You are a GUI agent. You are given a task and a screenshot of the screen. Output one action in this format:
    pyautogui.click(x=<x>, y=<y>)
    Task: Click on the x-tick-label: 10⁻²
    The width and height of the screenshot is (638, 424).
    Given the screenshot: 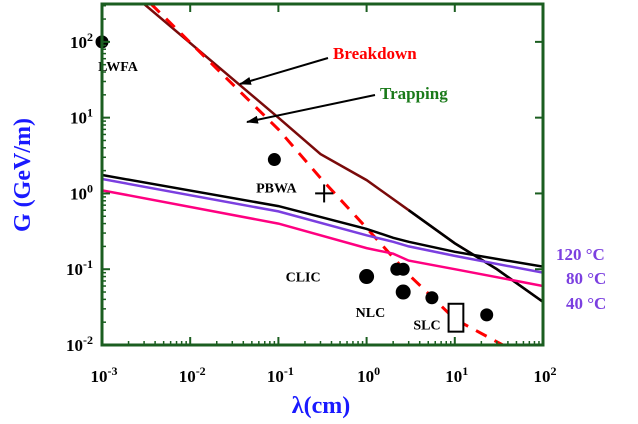 What is the action you would take?
    pyautogui.click(x=192, y=375)
    